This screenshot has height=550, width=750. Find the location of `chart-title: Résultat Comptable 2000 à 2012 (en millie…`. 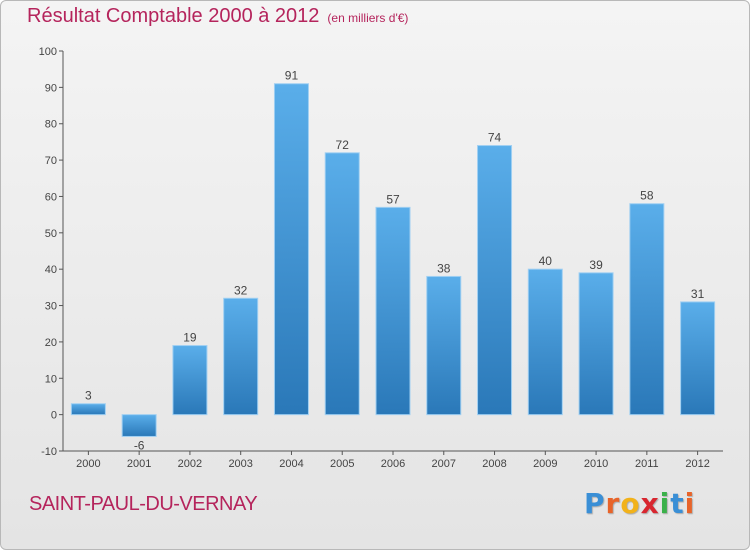

chart-title: Résultat Comptable 2000 à 2012 (en millie… is located at coordinates (217, 16).